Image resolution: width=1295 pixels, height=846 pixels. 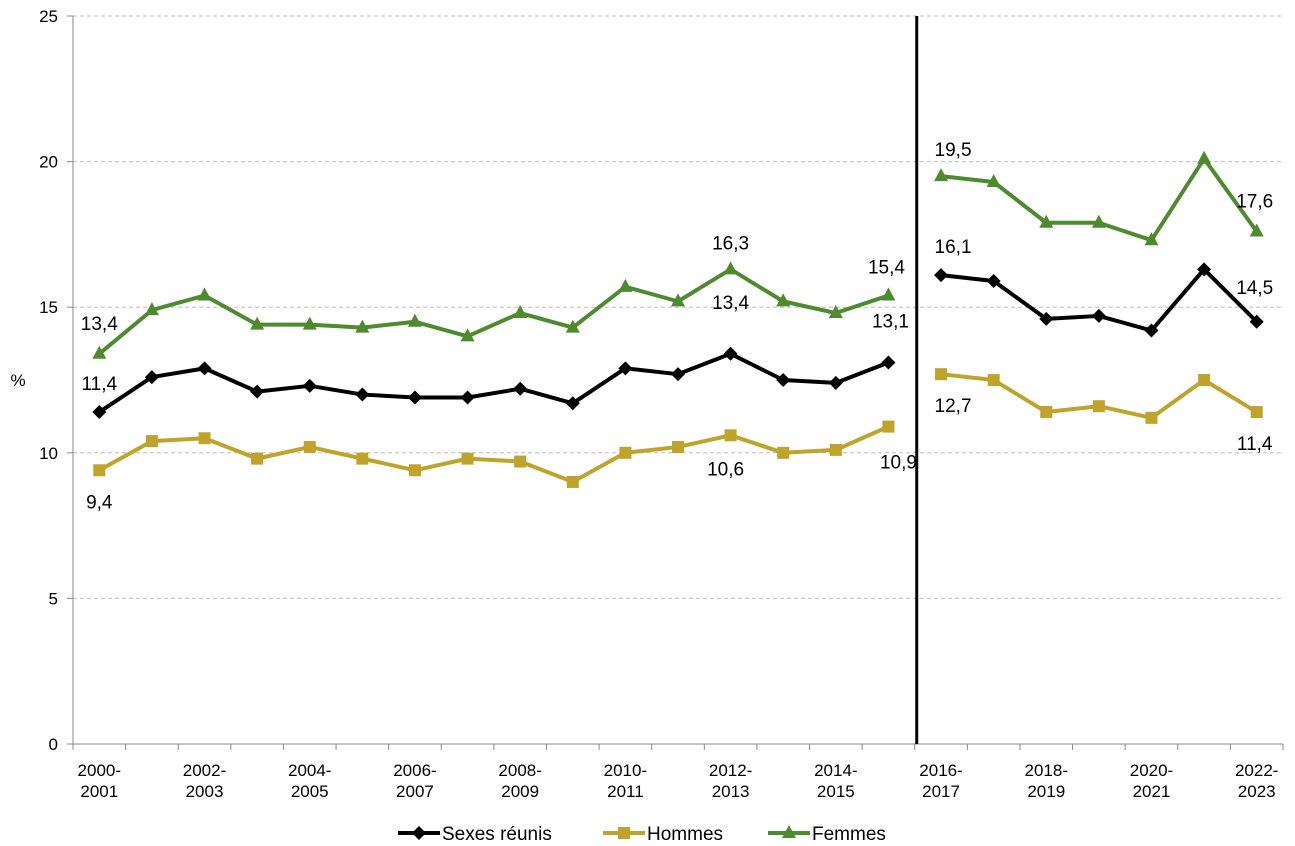 What do you see at coordinates (953, 150) in the screenshot?
I see `data-label: 19,5` at bounding box center [953, 150].